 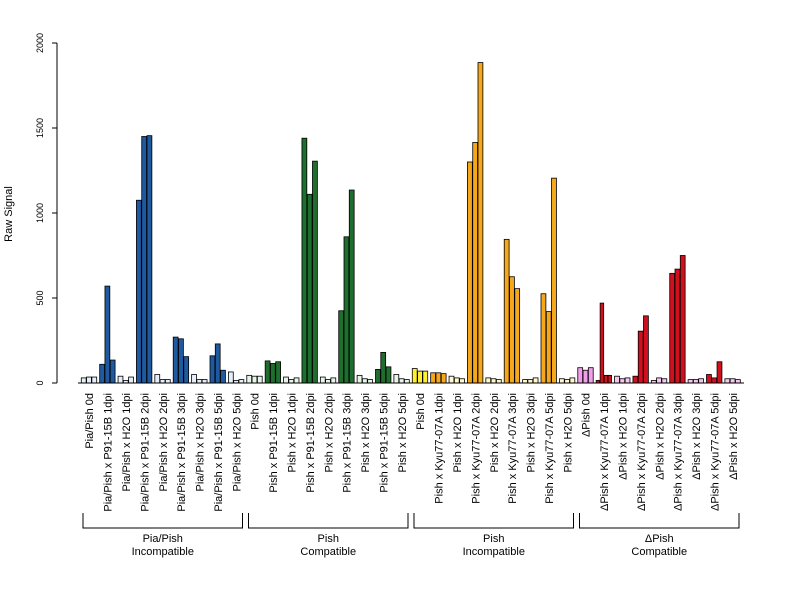 I want to click on y-axis: 0 500 1000 1500 2000, so click(x=46, y=209).